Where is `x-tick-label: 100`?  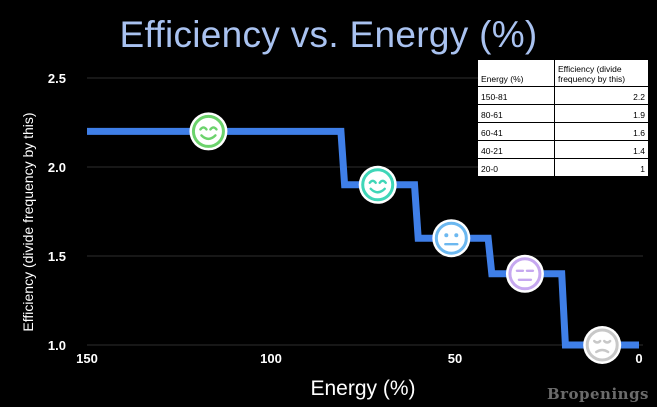
x-tick-label: 100 is located at coordinates (271, 358).